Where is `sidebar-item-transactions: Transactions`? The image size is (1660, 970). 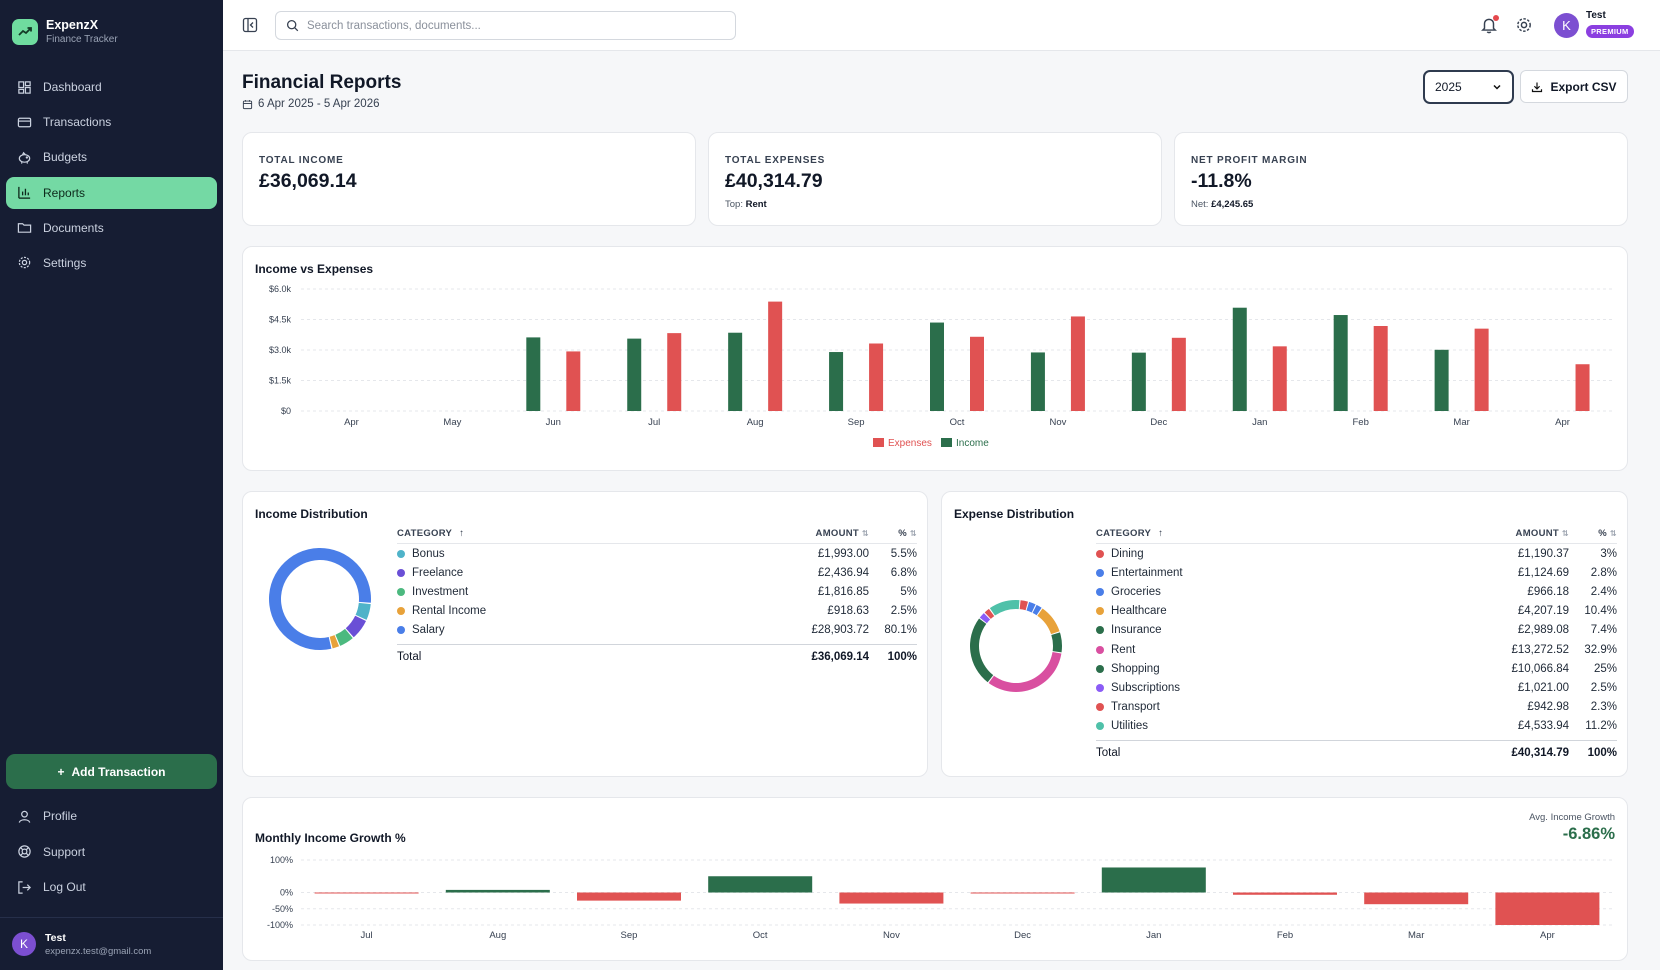 sidebar-item-transactions: Transactions is located at coordinates (111, 122).